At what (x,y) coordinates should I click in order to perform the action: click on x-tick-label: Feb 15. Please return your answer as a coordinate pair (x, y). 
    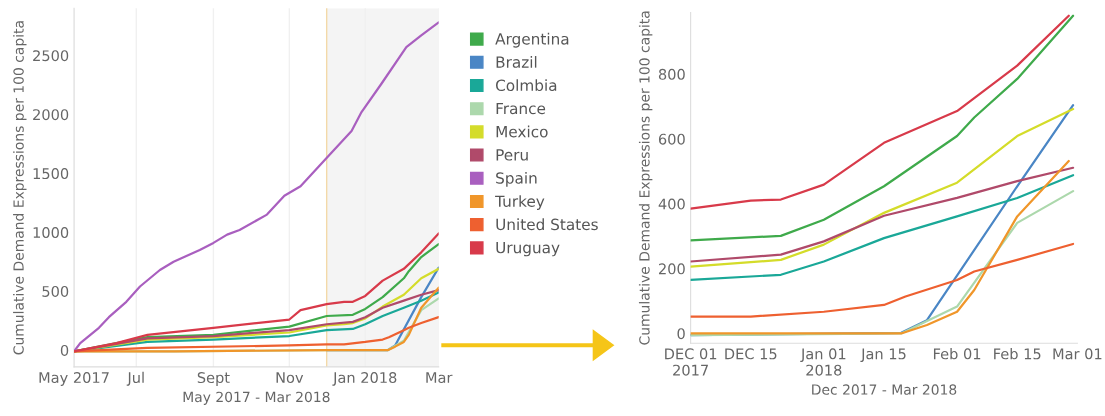
    Looking at the image, I should click on (1017, 354).